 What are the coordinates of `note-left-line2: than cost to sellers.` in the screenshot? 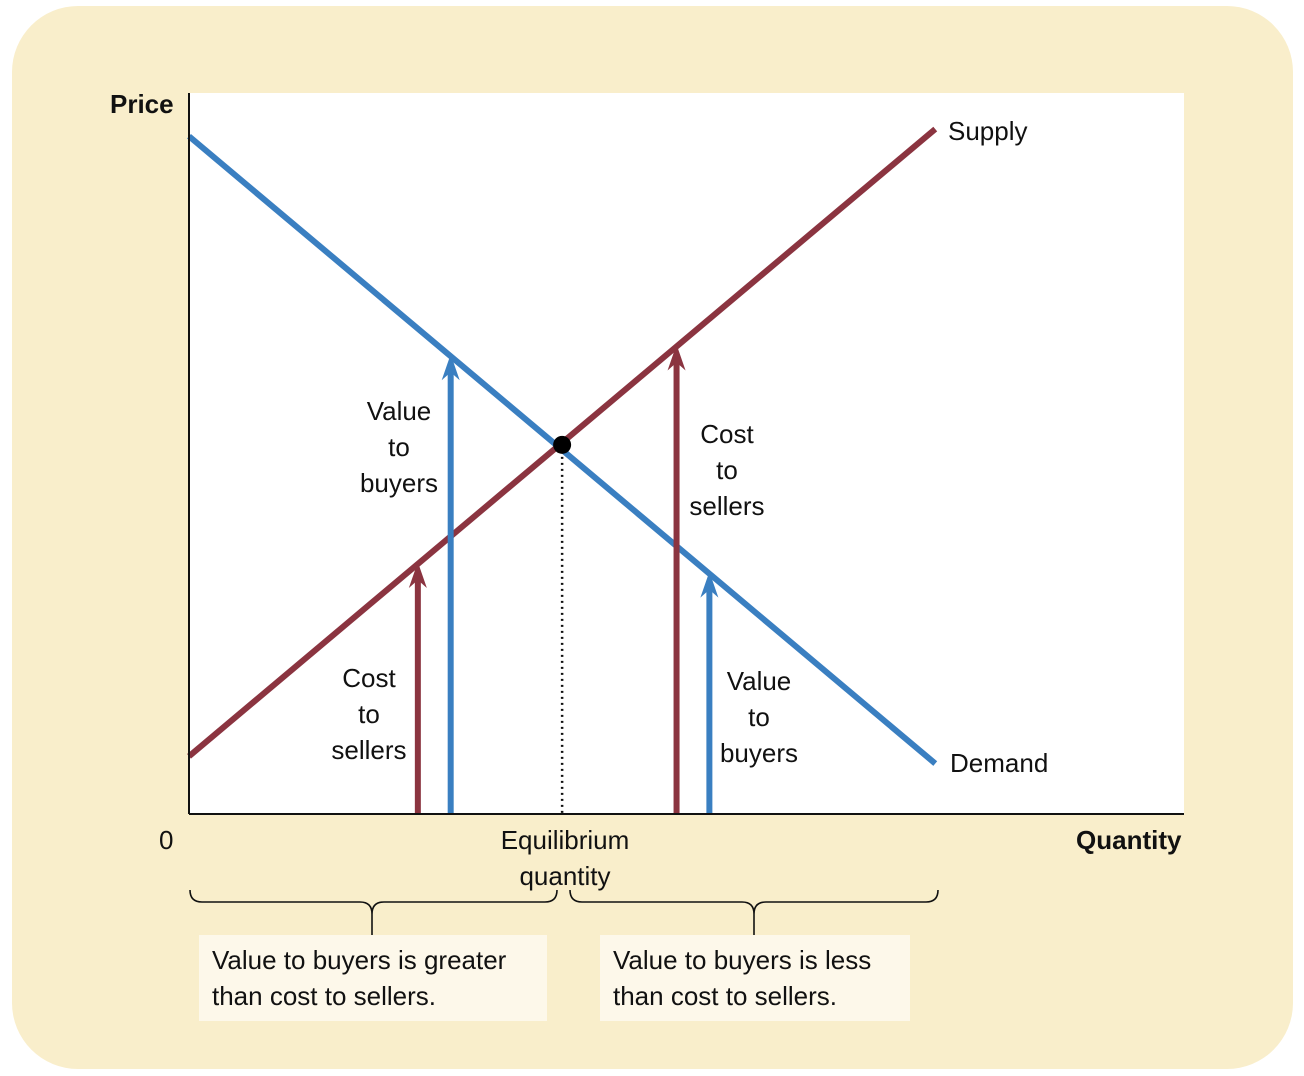 It's located at (324, 996).